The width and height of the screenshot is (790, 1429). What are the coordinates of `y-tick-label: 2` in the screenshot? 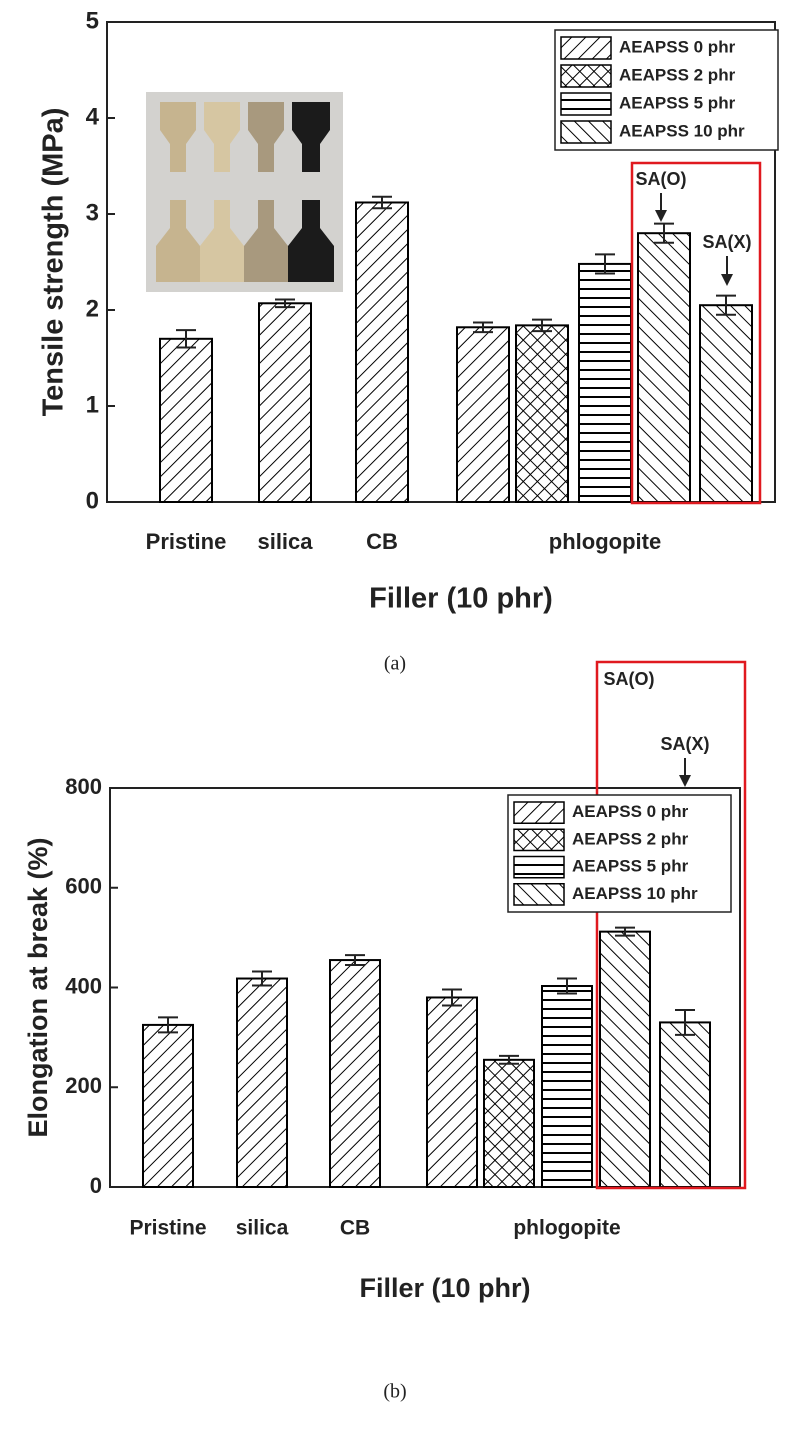 It's located at (92, 308).